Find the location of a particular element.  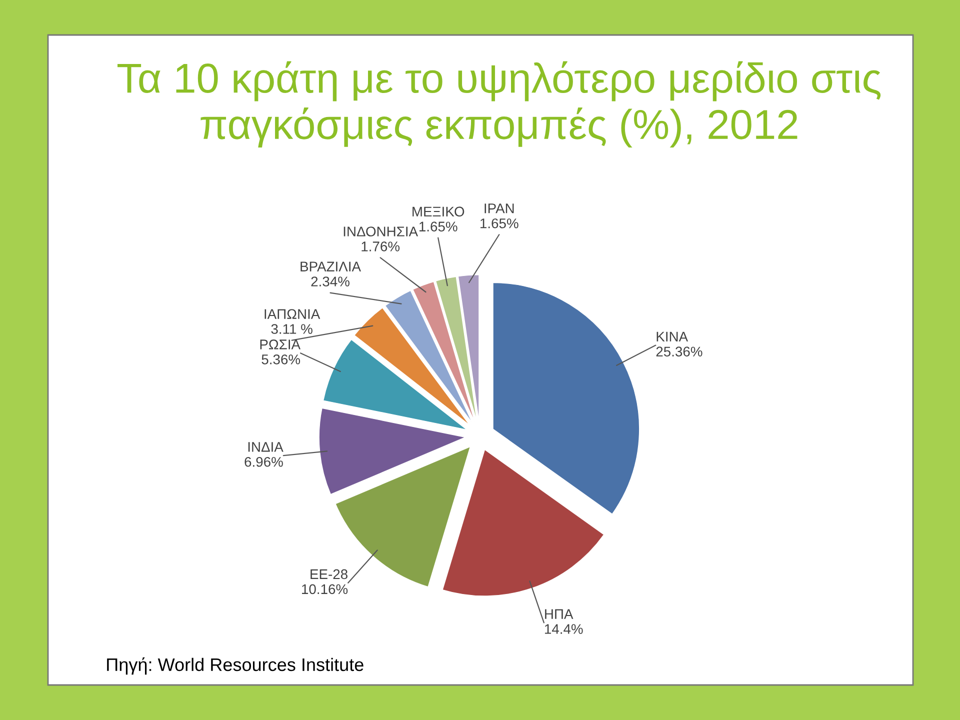

slice-label: ΗΠΑ is located at coordinates (559, 614).